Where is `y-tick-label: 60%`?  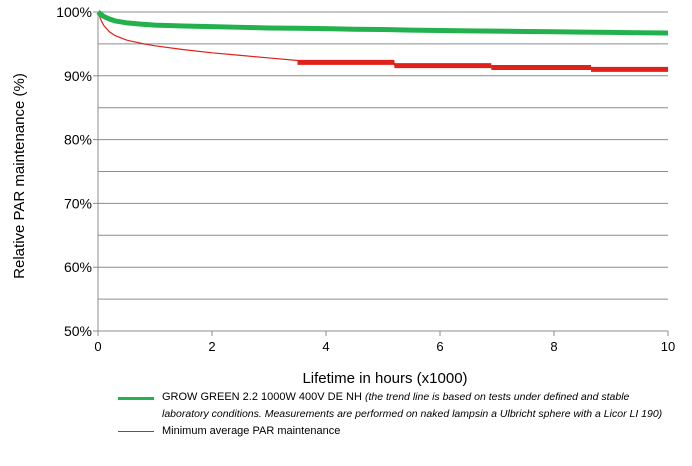 y-tick-label: 60% is located at coordinates (78, 267).